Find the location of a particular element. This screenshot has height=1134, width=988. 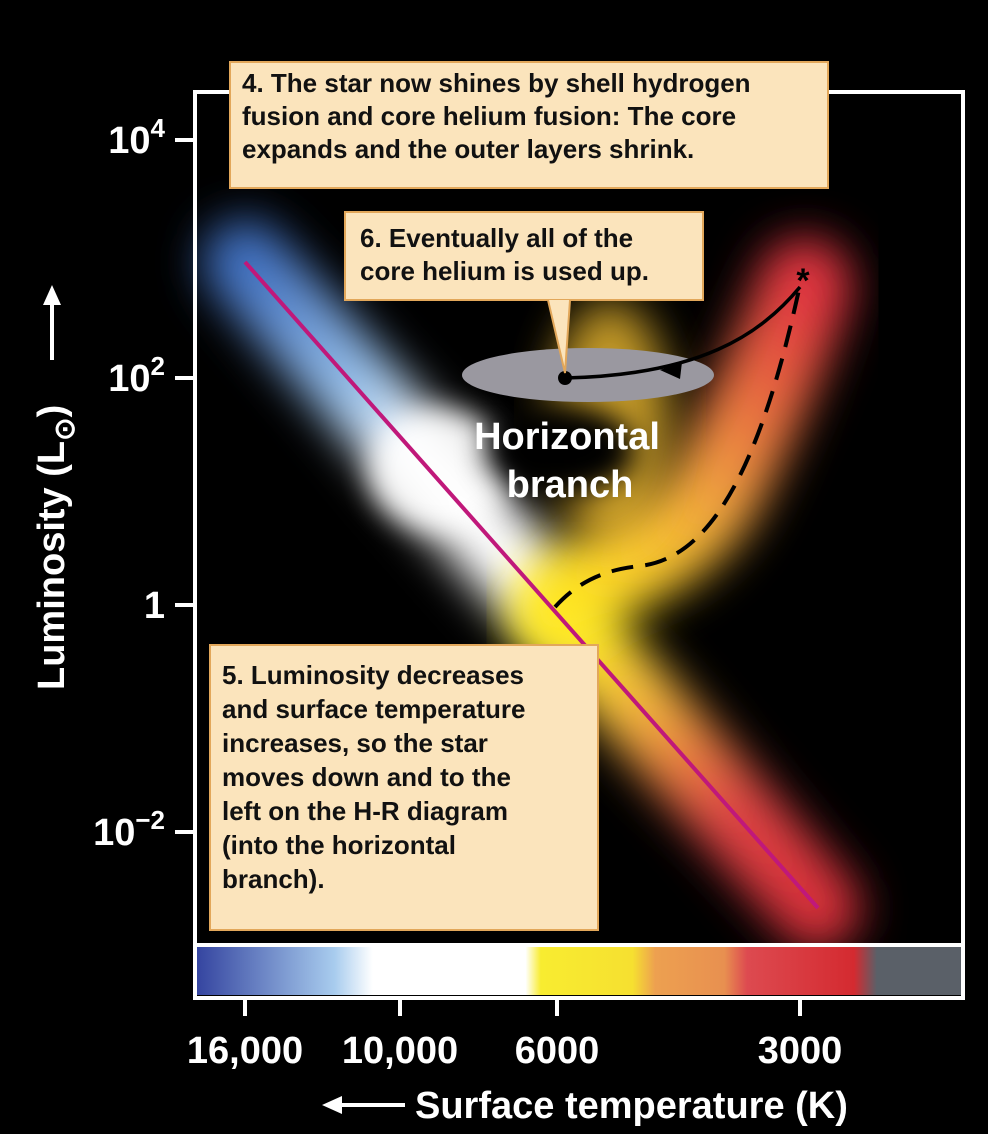

x-tick-label: 6000 is located at coordinates (557, 1051).